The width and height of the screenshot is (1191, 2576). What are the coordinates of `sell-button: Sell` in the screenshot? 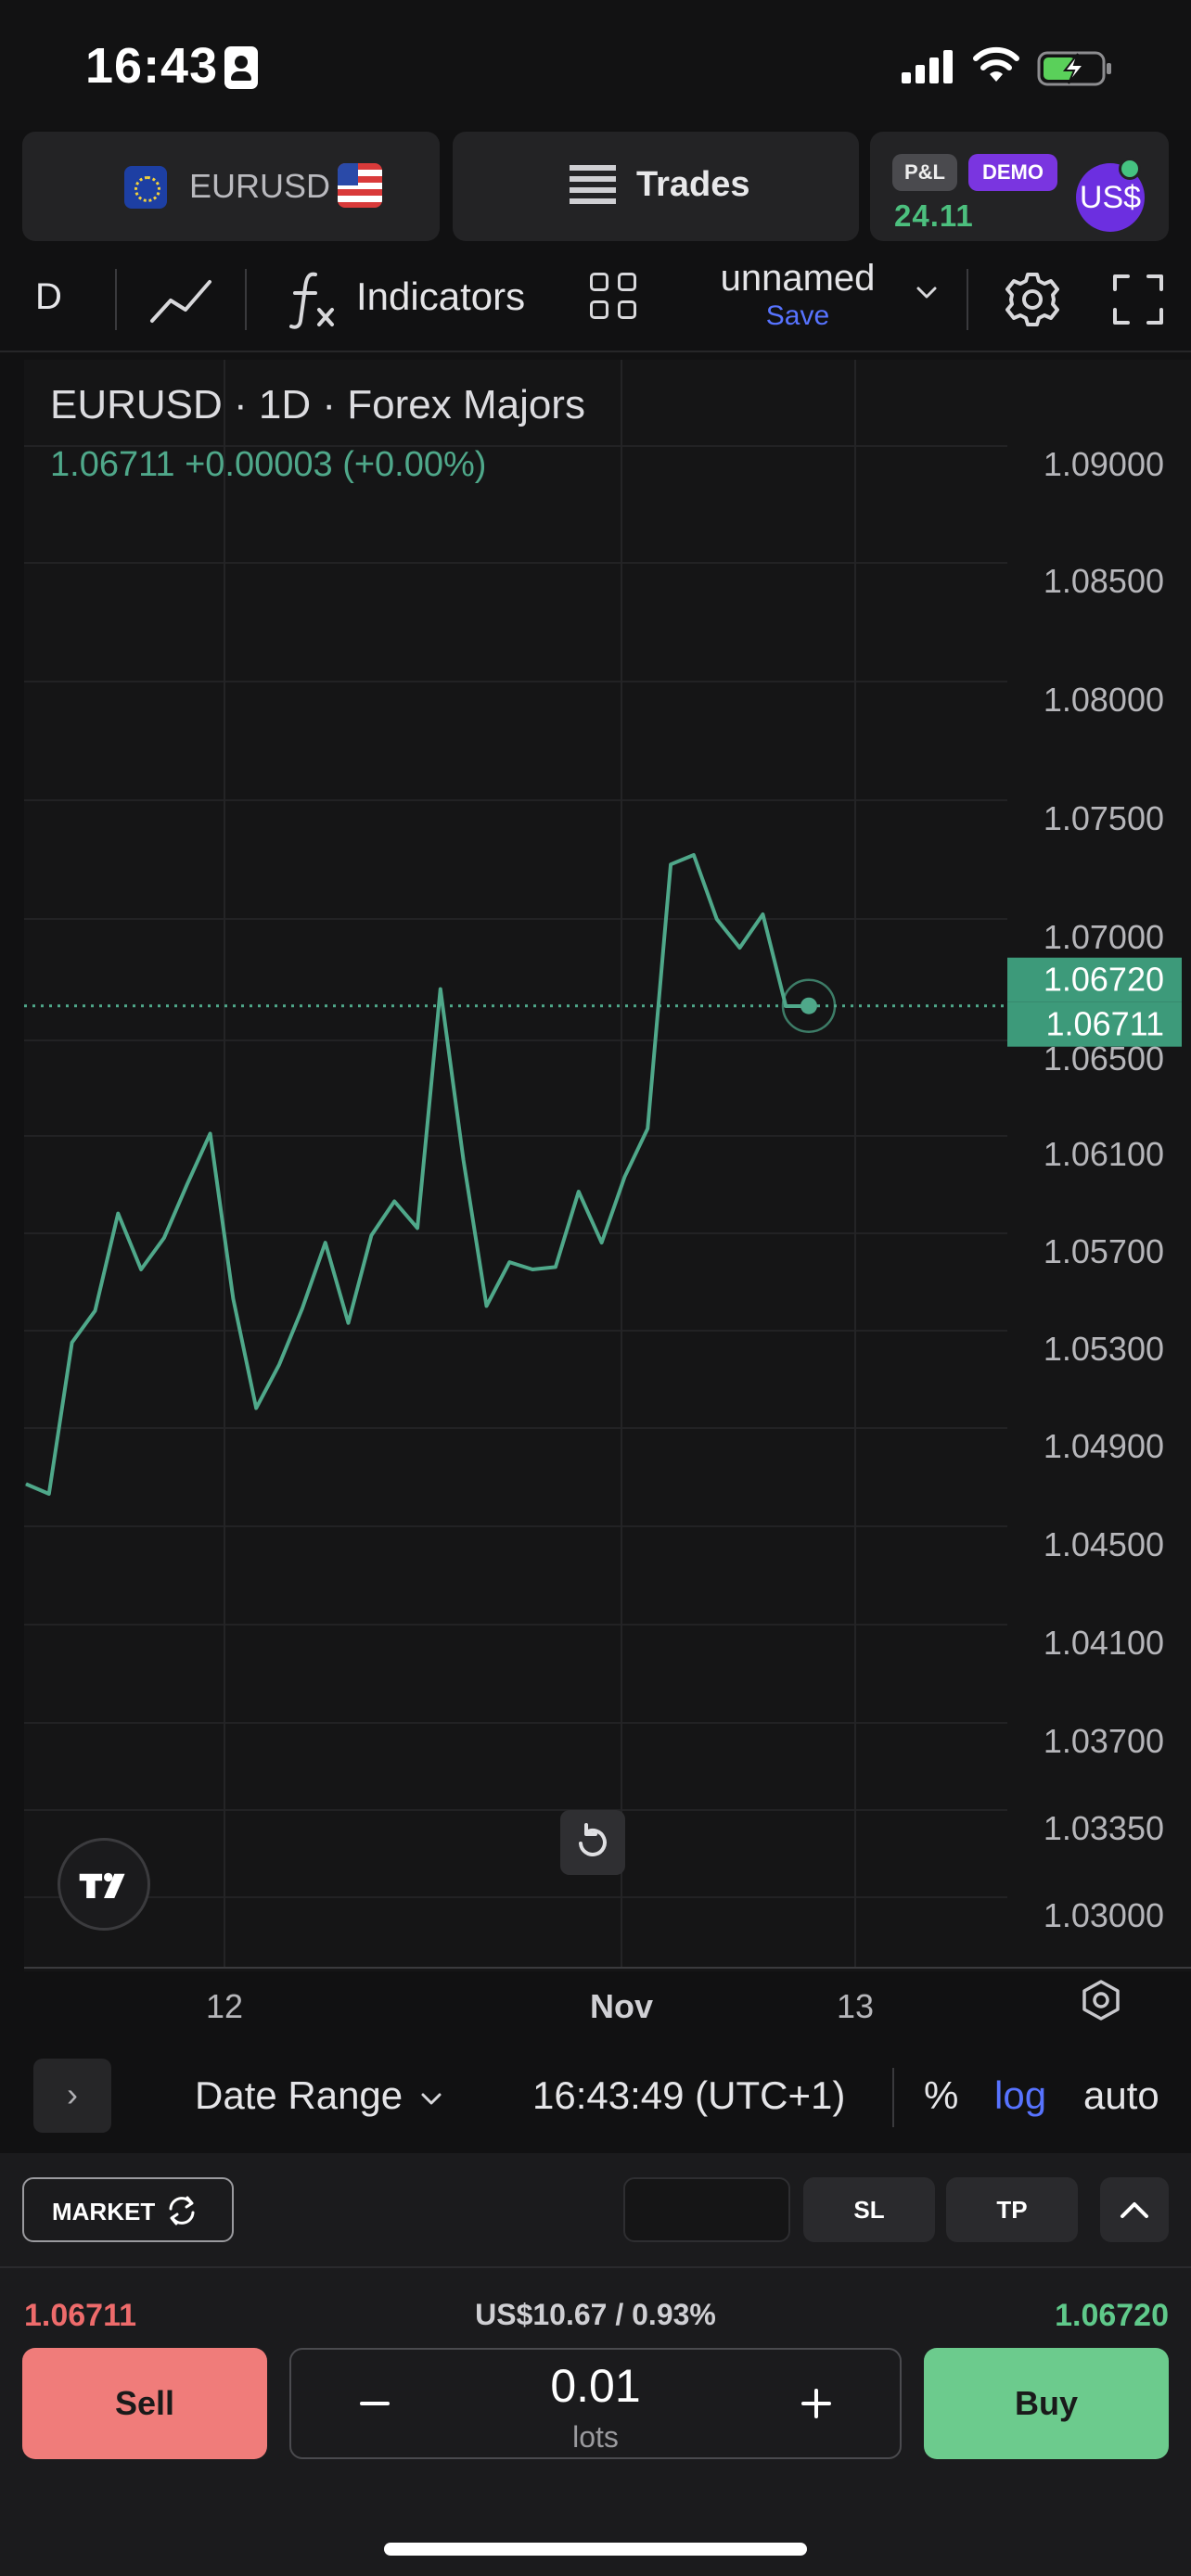 It's located at (145, 2404).